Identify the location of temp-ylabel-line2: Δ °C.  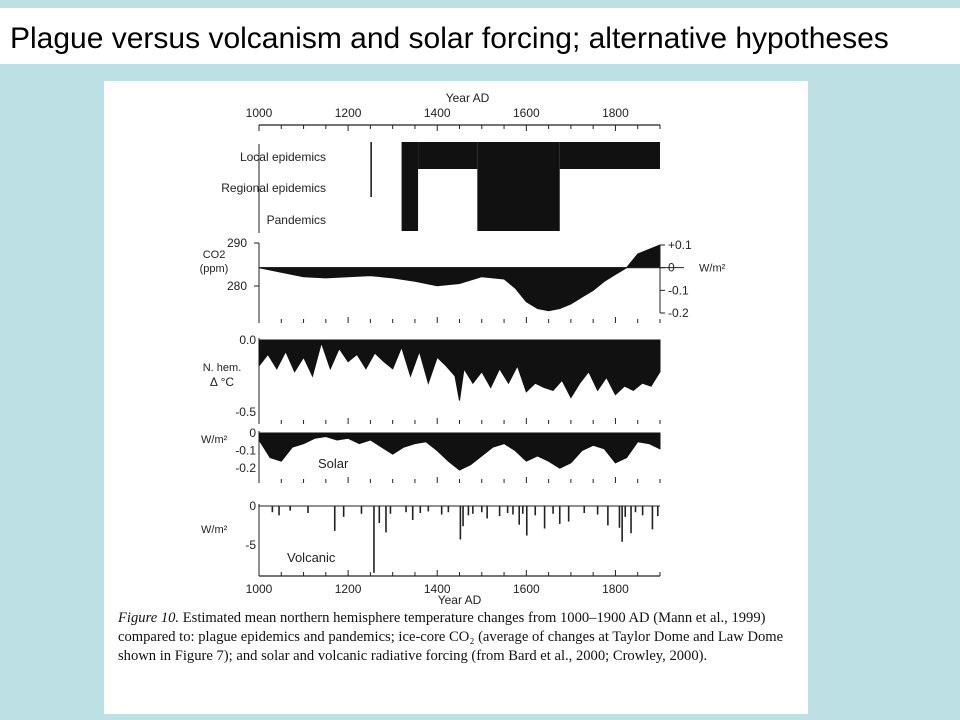
(222, 382).